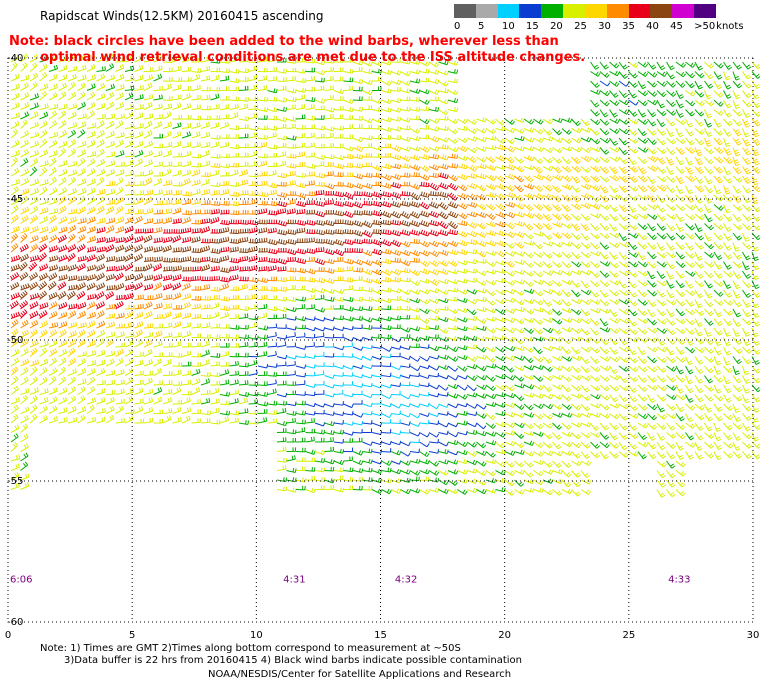  I want to click on lat-tick-label: -45, so click(15, 199).